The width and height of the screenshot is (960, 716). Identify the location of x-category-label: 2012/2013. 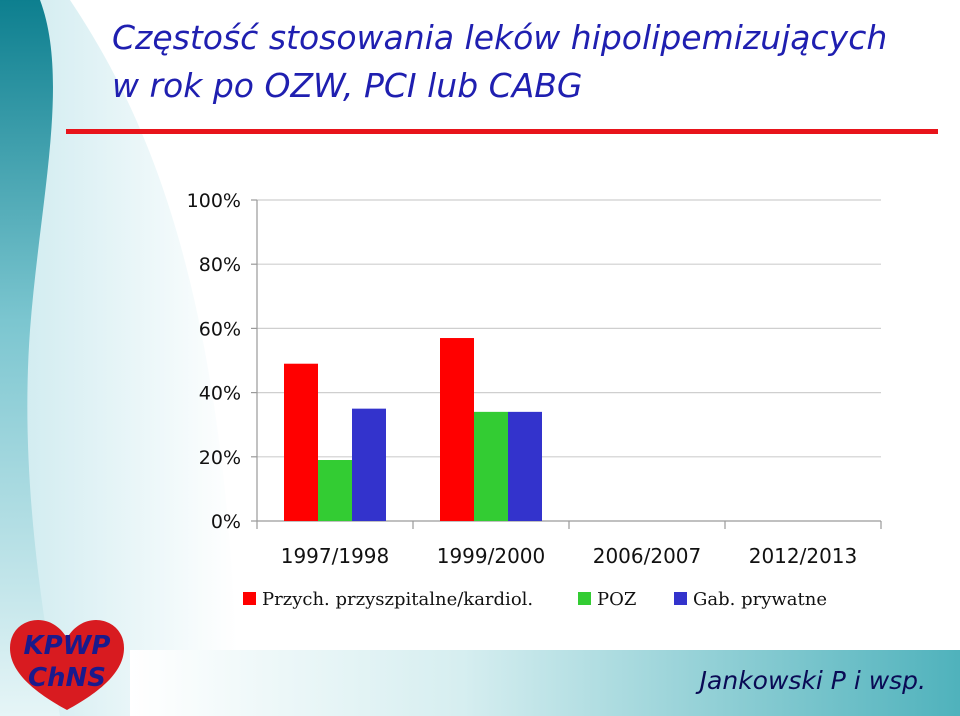
(803, 556).